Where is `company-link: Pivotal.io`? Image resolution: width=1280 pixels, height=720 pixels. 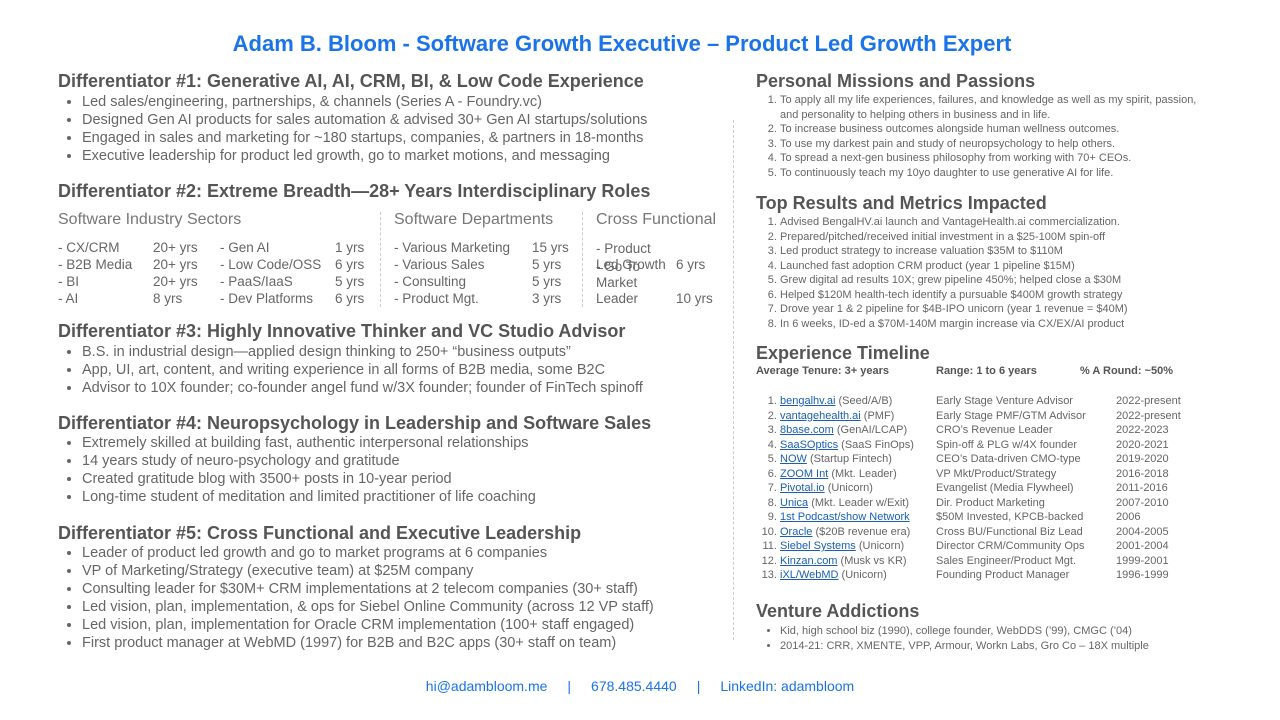 company-link: Pivotal.io is located at coordinates (802, 488).